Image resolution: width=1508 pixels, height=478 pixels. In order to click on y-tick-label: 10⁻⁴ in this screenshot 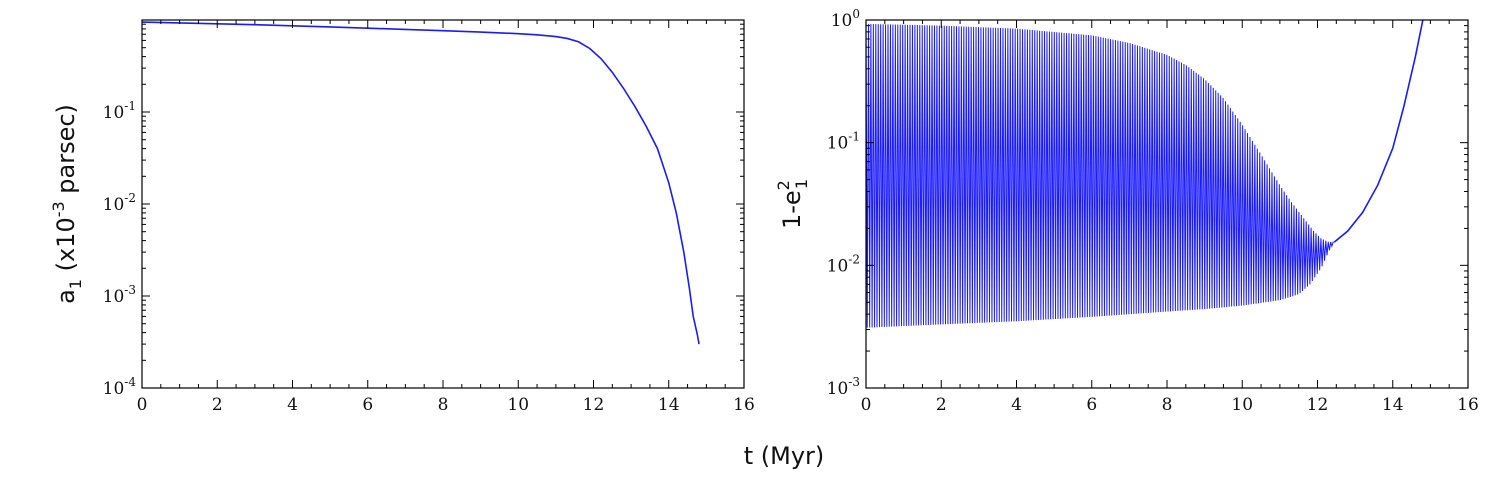, I will do `click(120, 387)`.